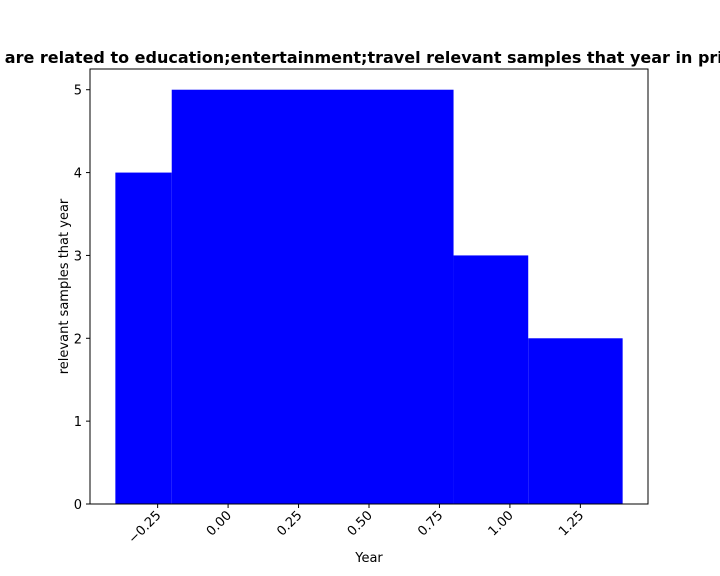 The image size is (720, 576). Describe the element at coordinates (78, 339) in the screenshot. I see `y-tick-label: 2` at that location.